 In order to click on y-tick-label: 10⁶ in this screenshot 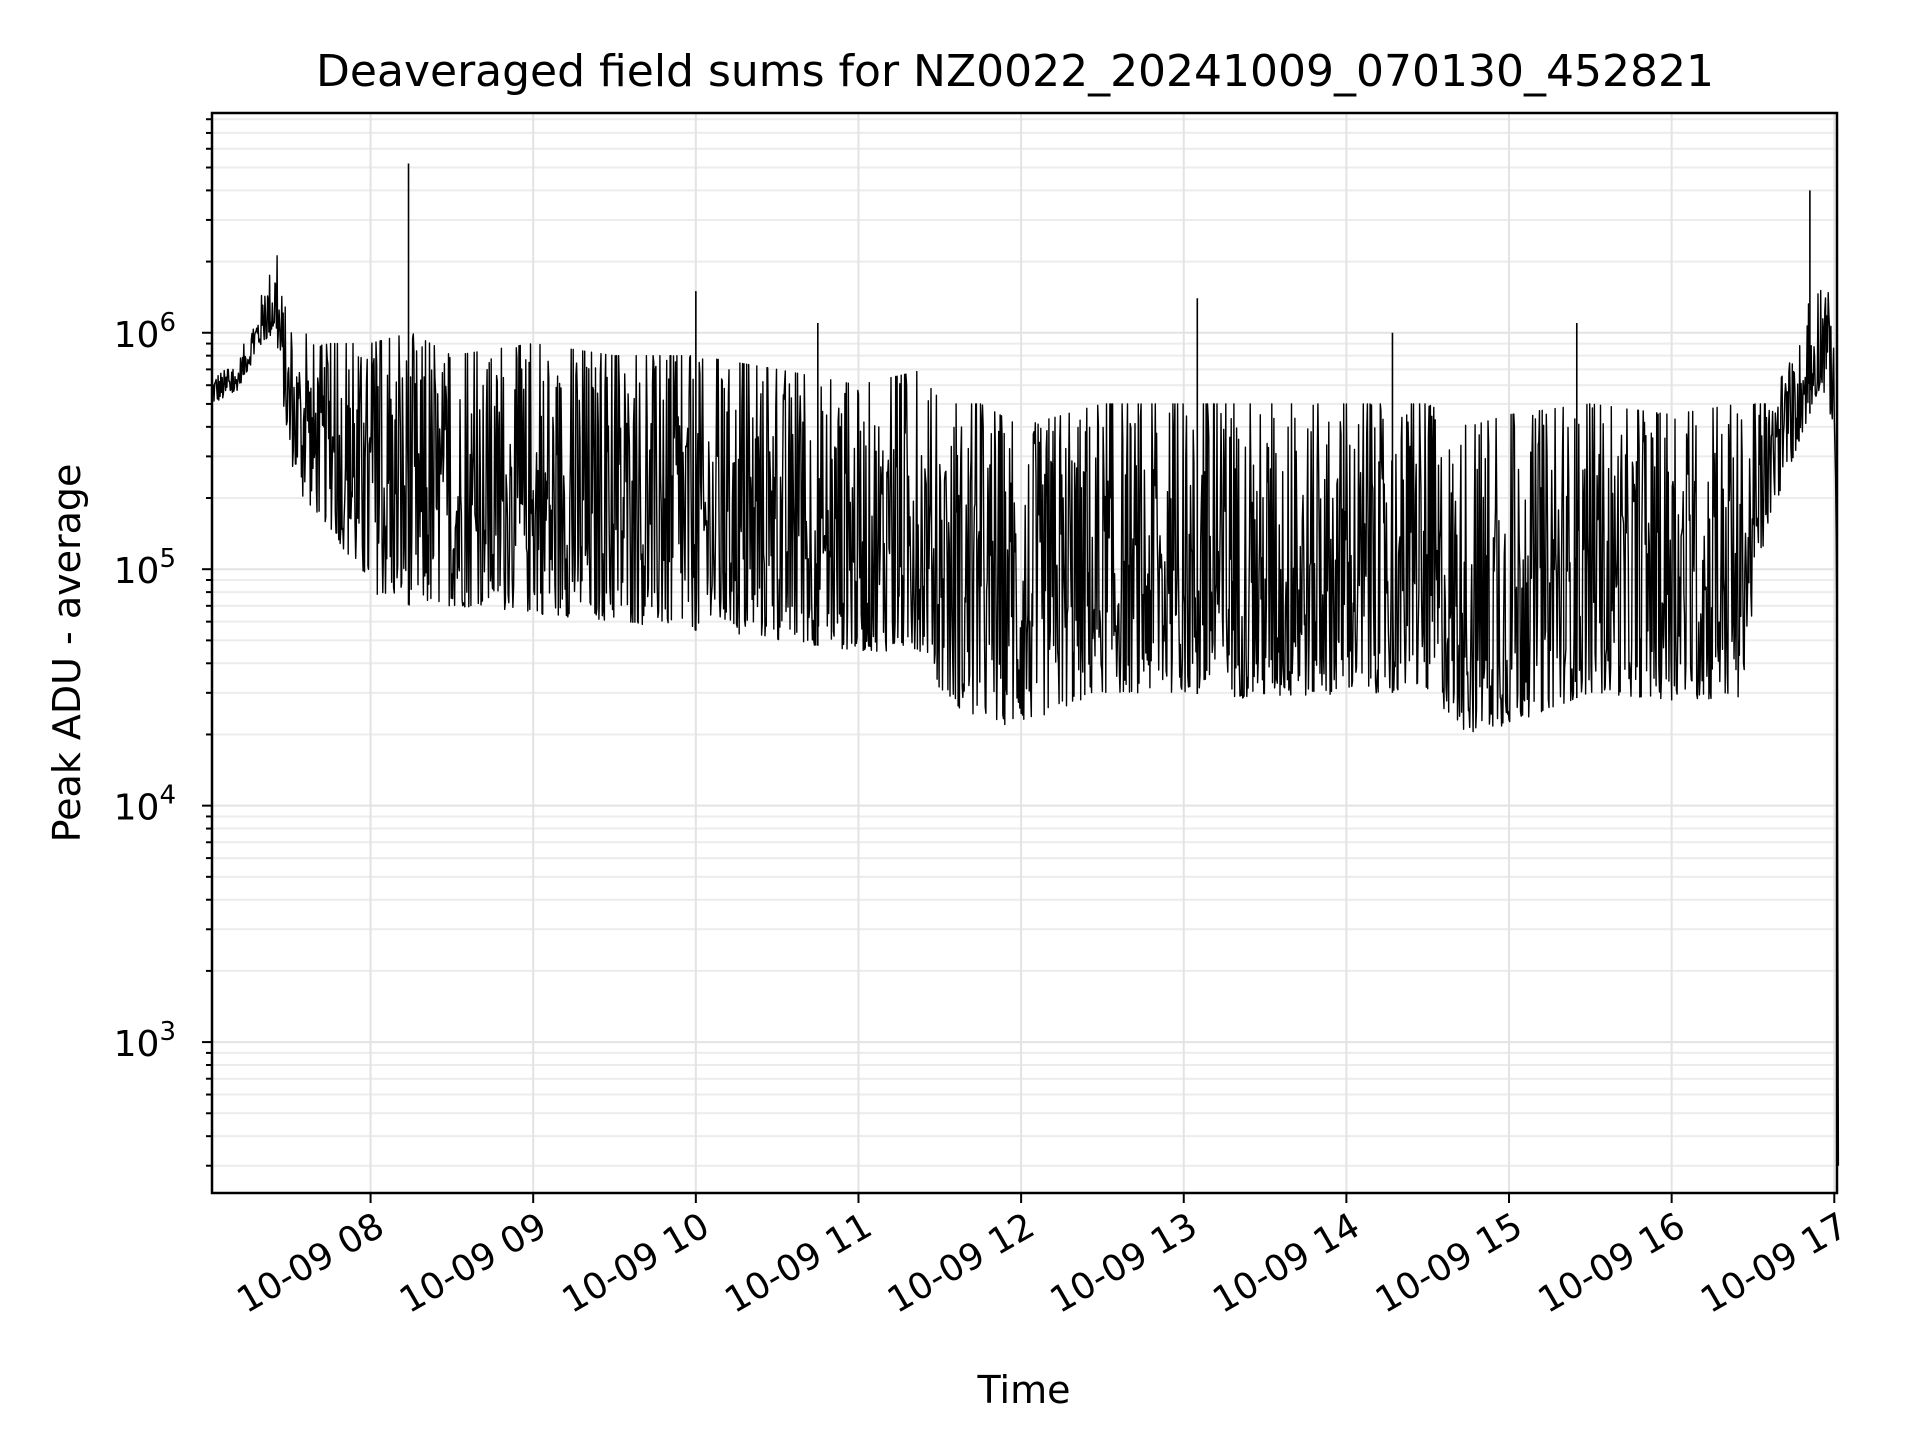, I will do `click(145, 332)`.